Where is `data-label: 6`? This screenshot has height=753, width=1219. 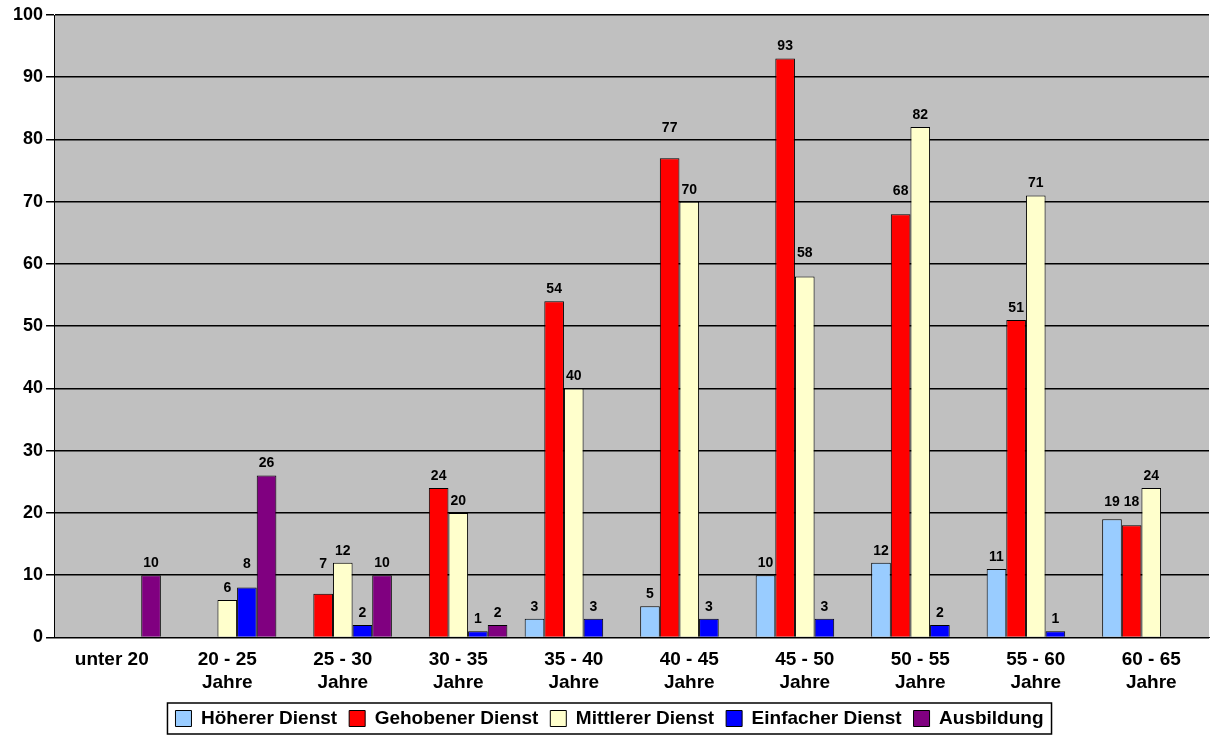 data-label: 6 is located at coordinates (227, 586).